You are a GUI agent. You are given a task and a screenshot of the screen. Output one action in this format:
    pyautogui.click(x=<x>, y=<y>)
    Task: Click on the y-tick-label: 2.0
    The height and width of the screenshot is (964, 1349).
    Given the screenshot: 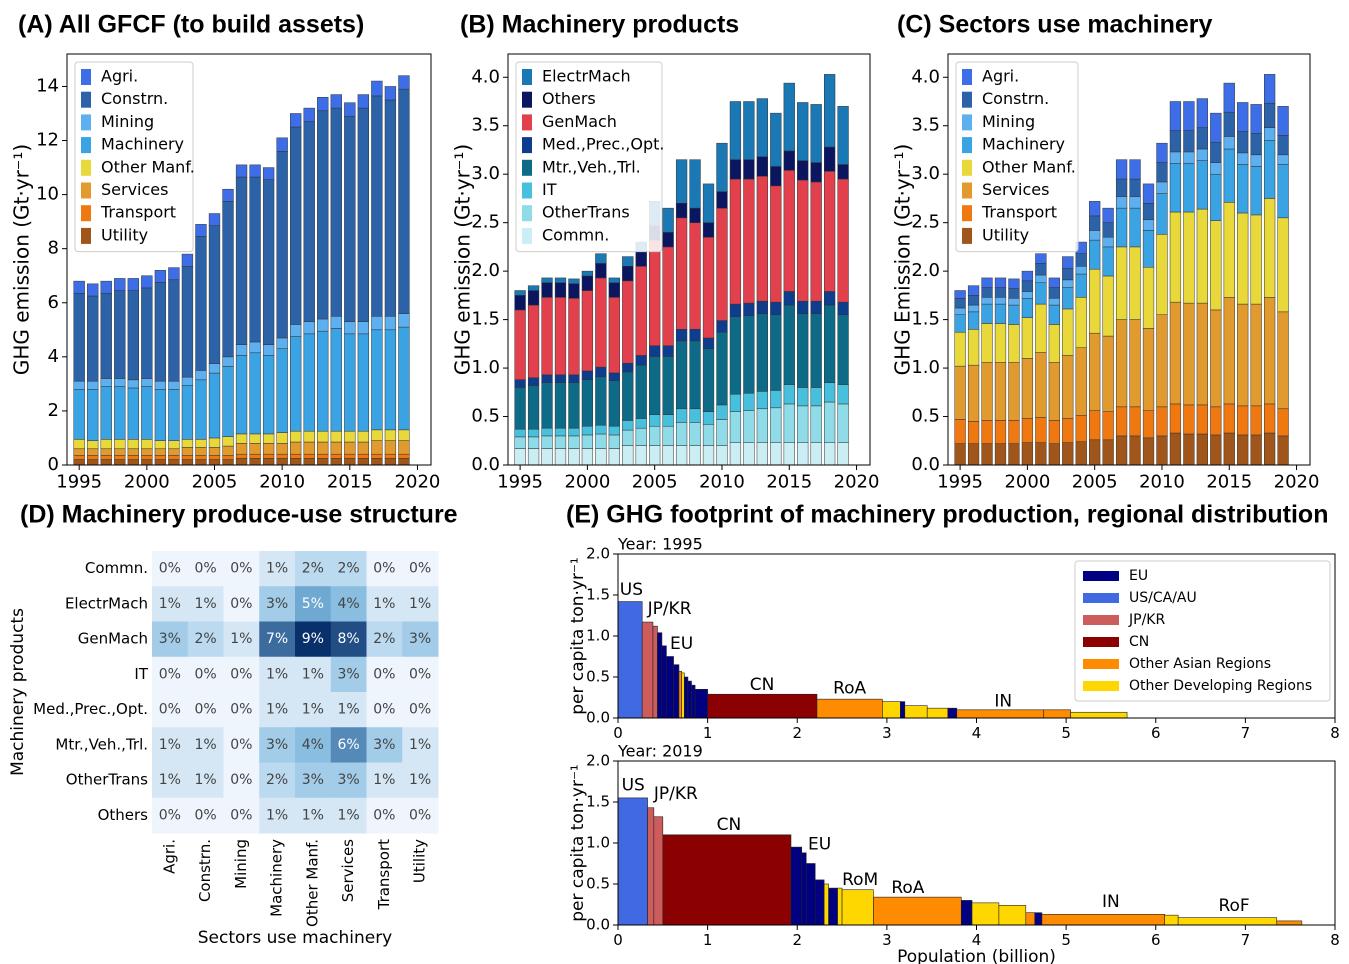 What is the action you would take?
    pyautogui.click(x=598, y=554)
    